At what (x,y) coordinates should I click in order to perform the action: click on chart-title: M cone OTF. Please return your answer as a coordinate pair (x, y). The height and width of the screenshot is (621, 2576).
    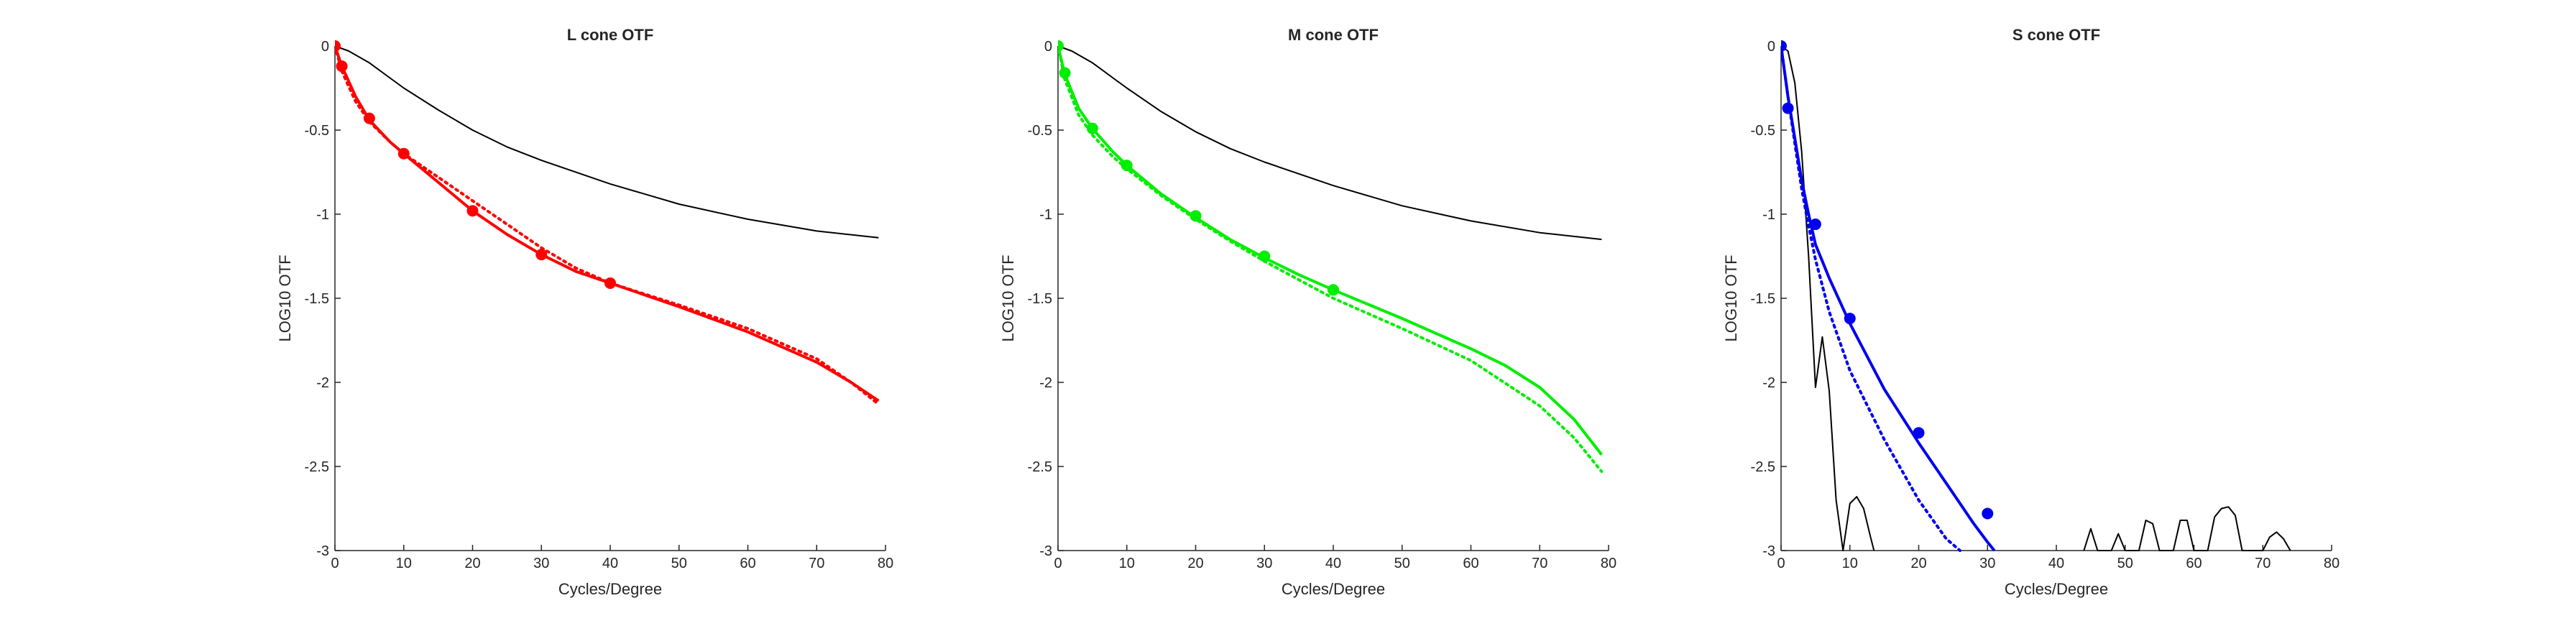
    Looking at the image, I should click on (1333, 35).